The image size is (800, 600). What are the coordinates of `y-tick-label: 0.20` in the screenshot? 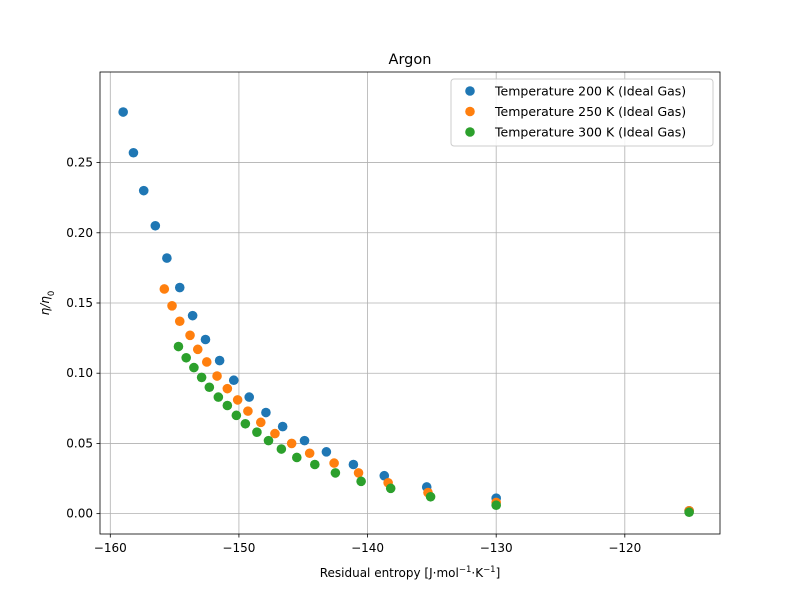 It's located at (79, 233).